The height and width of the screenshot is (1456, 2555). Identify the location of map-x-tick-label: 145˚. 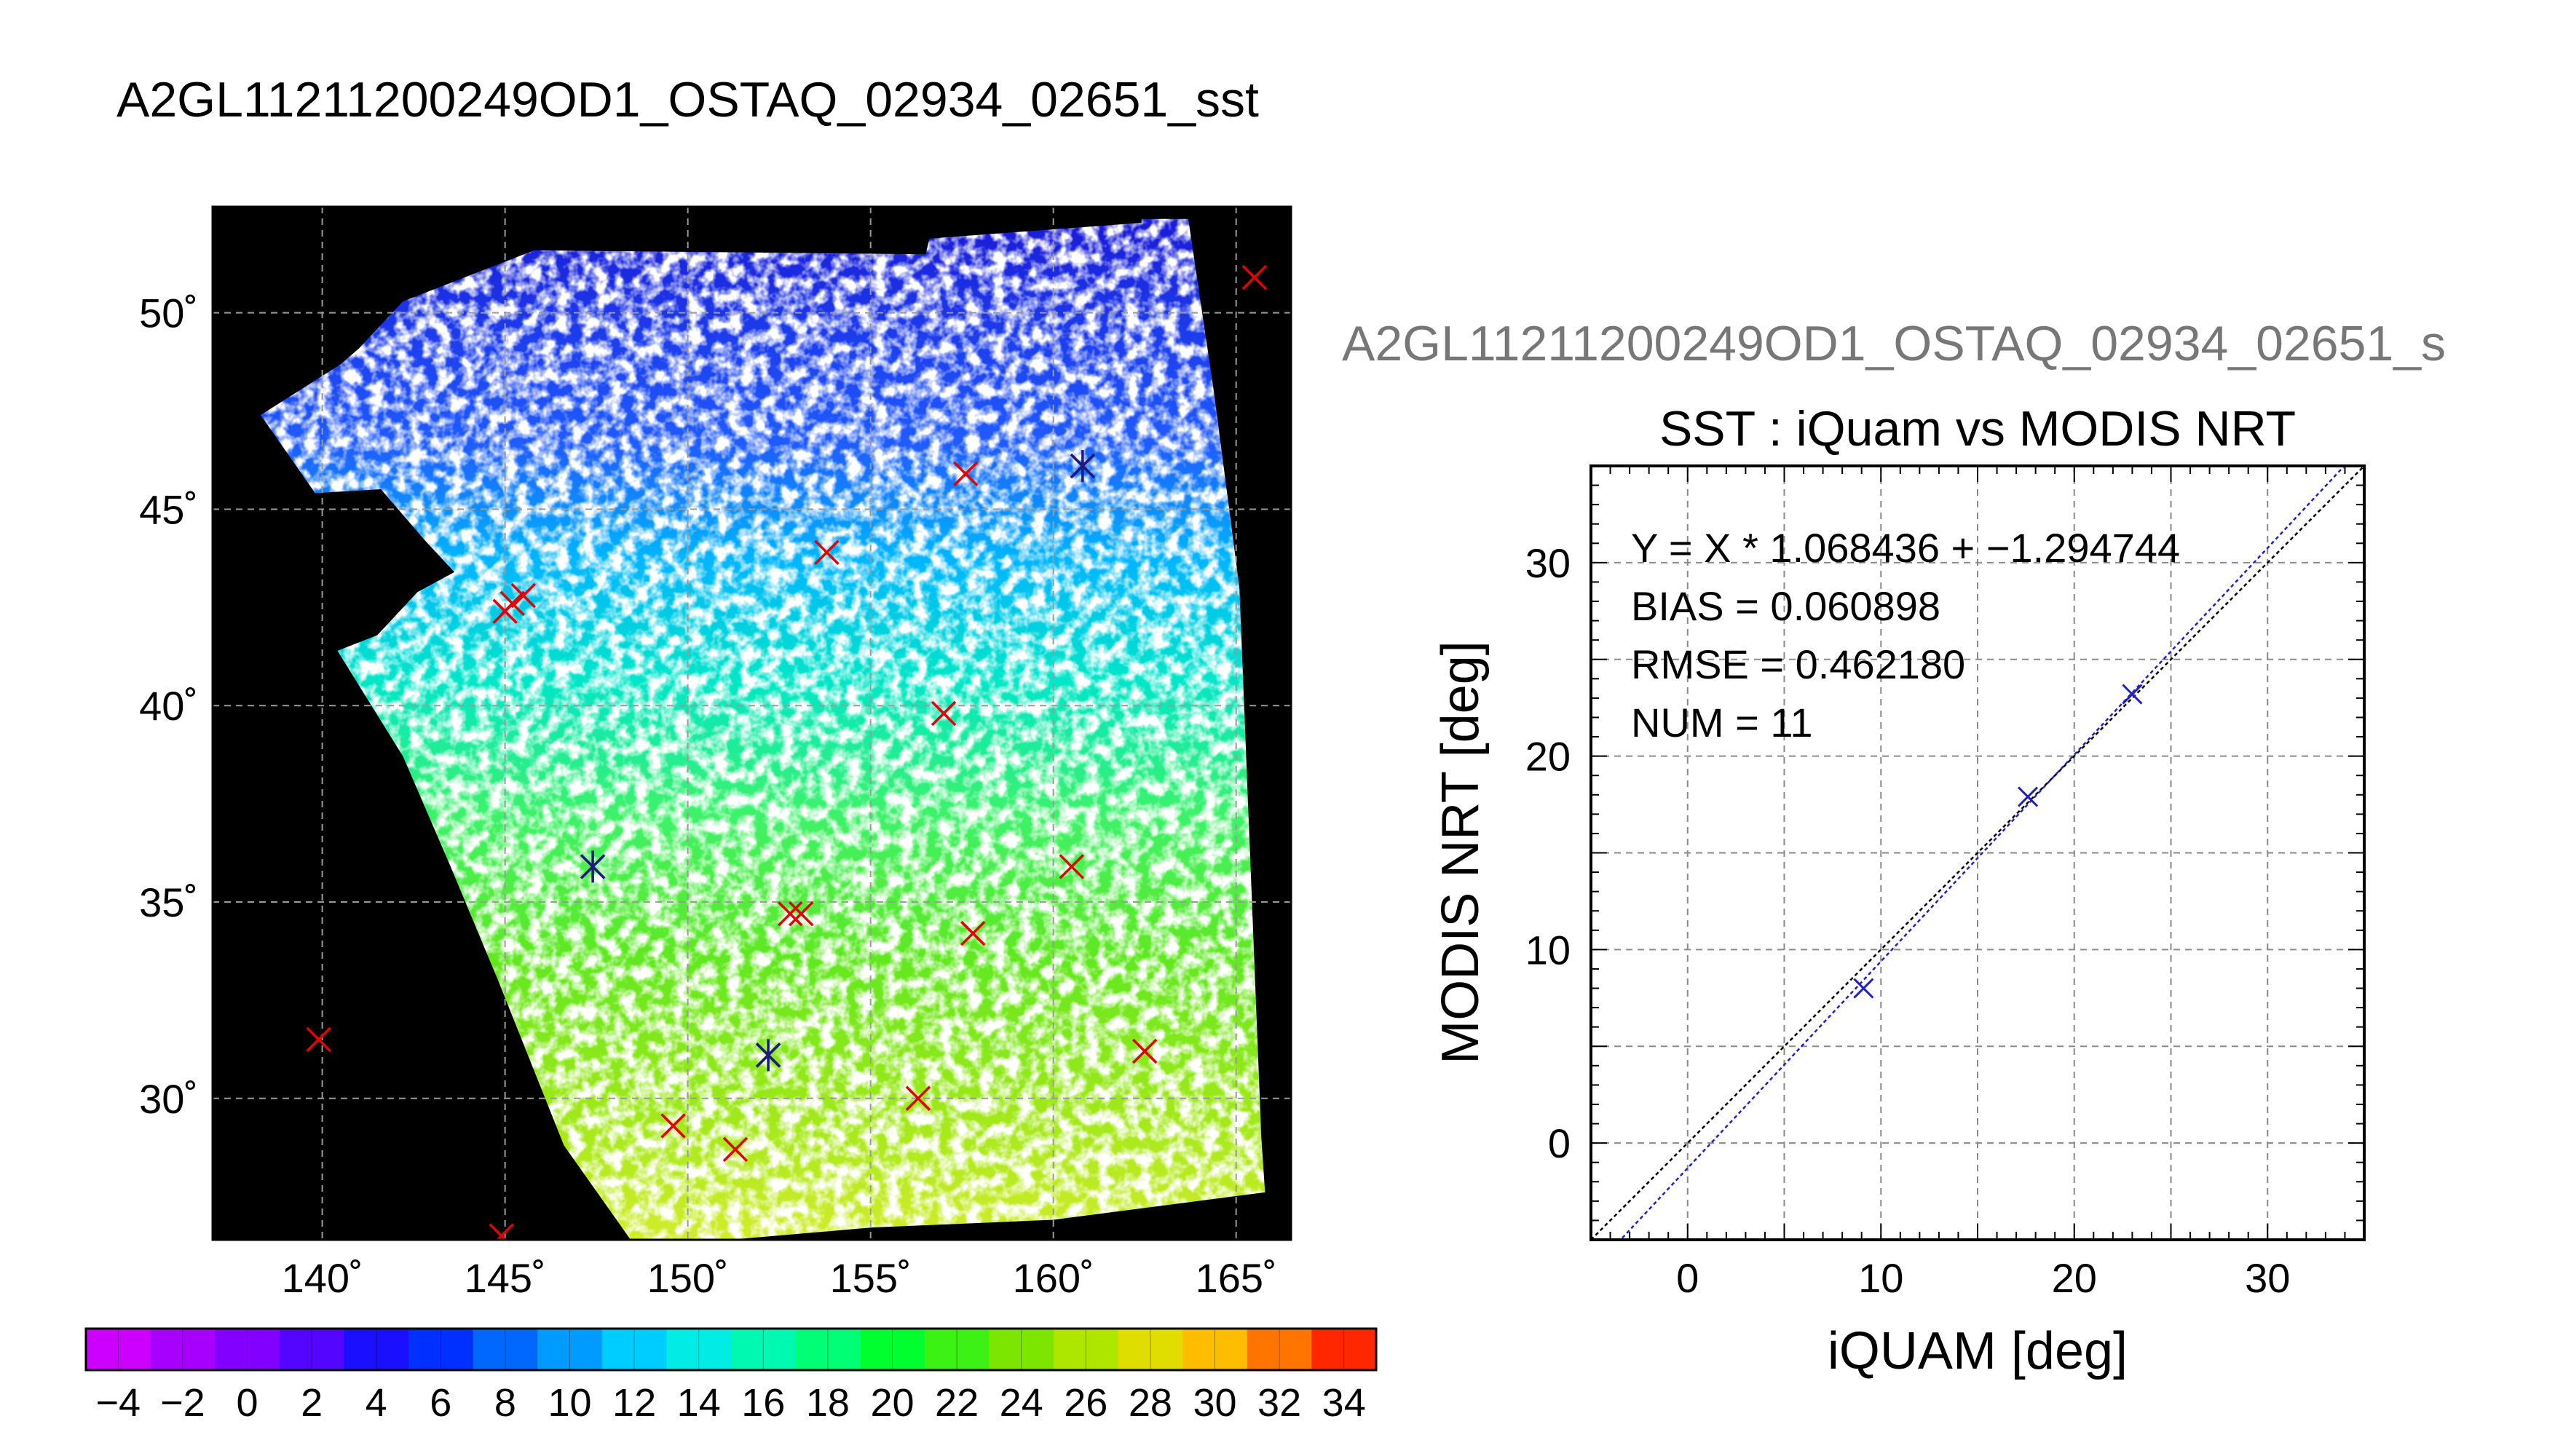
(505, 1278).